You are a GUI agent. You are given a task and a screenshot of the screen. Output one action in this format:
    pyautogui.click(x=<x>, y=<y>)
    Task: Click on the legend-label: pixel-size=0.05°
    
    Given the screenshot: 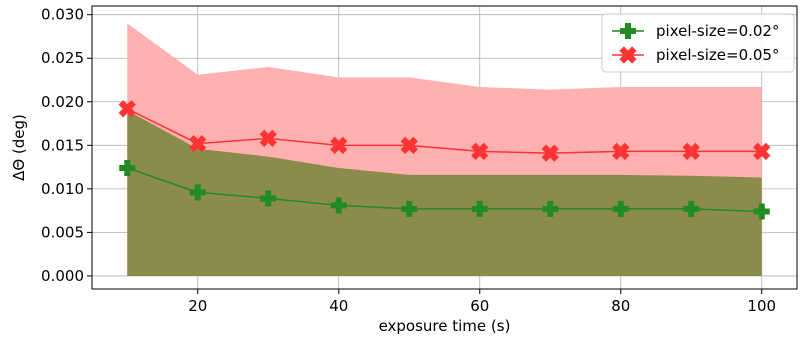 What is the action you would take?
    pyautogui.click(x=717, y=55)
    